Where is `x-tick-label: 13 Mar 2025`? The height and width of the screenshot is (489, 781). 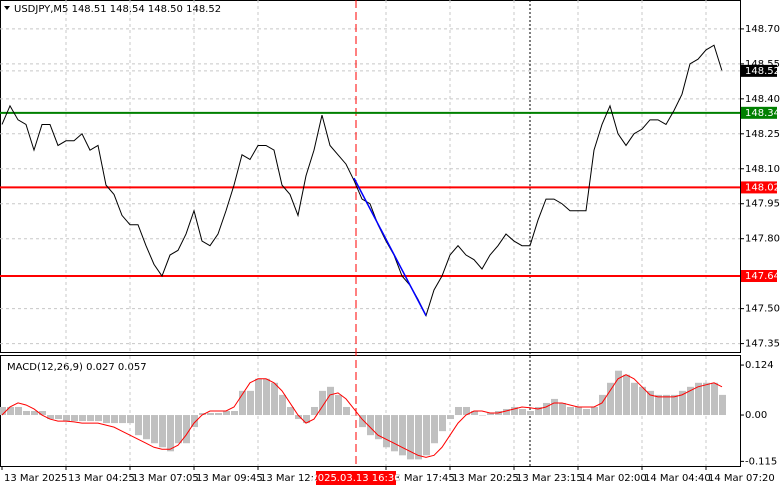 x-tick-label: 13 Mar 2025 is located at coordinates (35, 478).